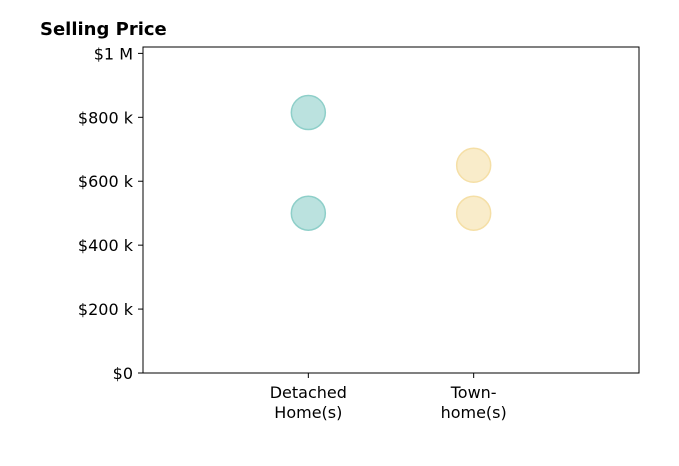 The height and width of the screenshot is (466, 679). I want to click on y-axis: $0 $200 k $400 k $600 k $800 k $1 M, so click(110, 213).